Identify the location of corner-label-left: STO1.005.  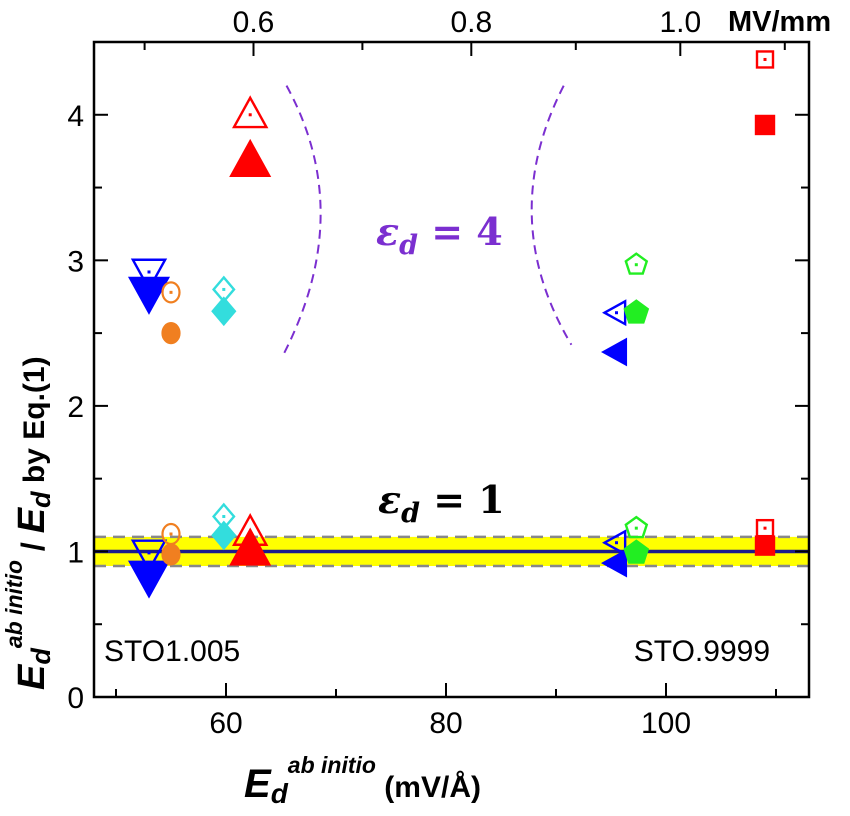
(172, 651).